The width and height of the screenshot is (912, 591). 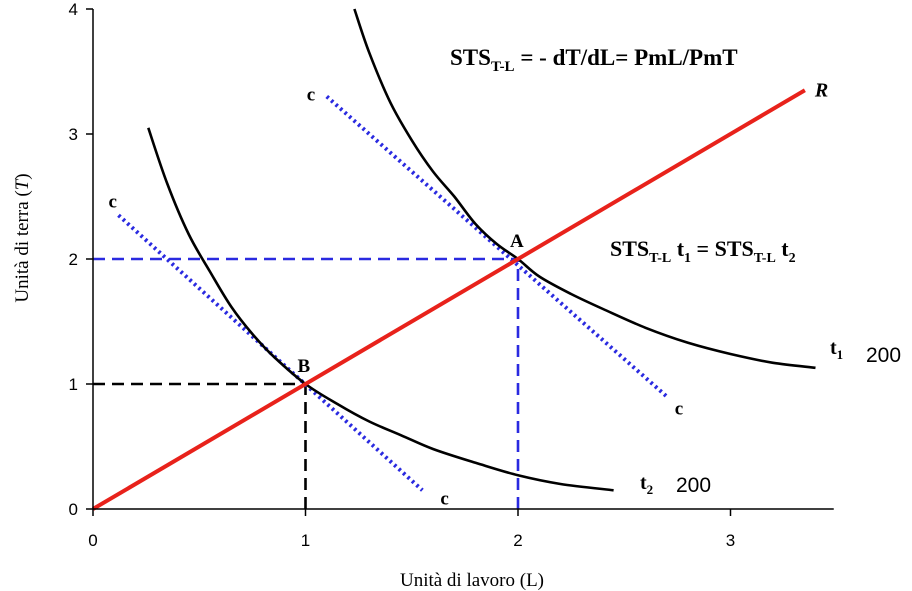 What do you see at coordinates (836, 349) in the screenshot?
I see `isoquant-label-t1: t1` at bounding box center [836, 349].